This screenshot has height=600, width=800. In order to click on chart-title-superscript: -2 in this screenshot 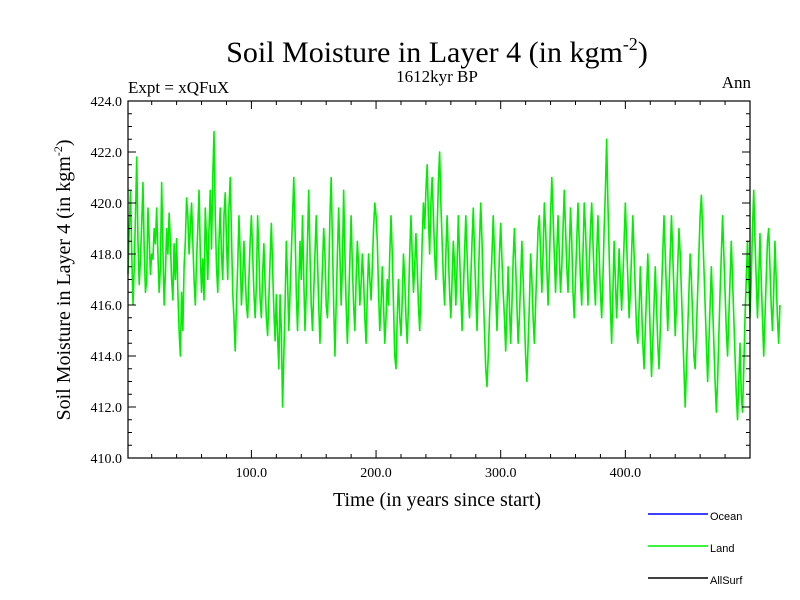, I will do `click(630, 44)`.